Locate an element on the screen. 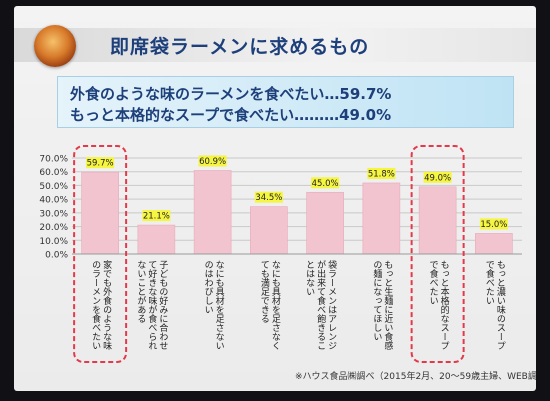  category-label: 家でも外食のような味のラーメンを食べたい is located at coordinates (101, 305).